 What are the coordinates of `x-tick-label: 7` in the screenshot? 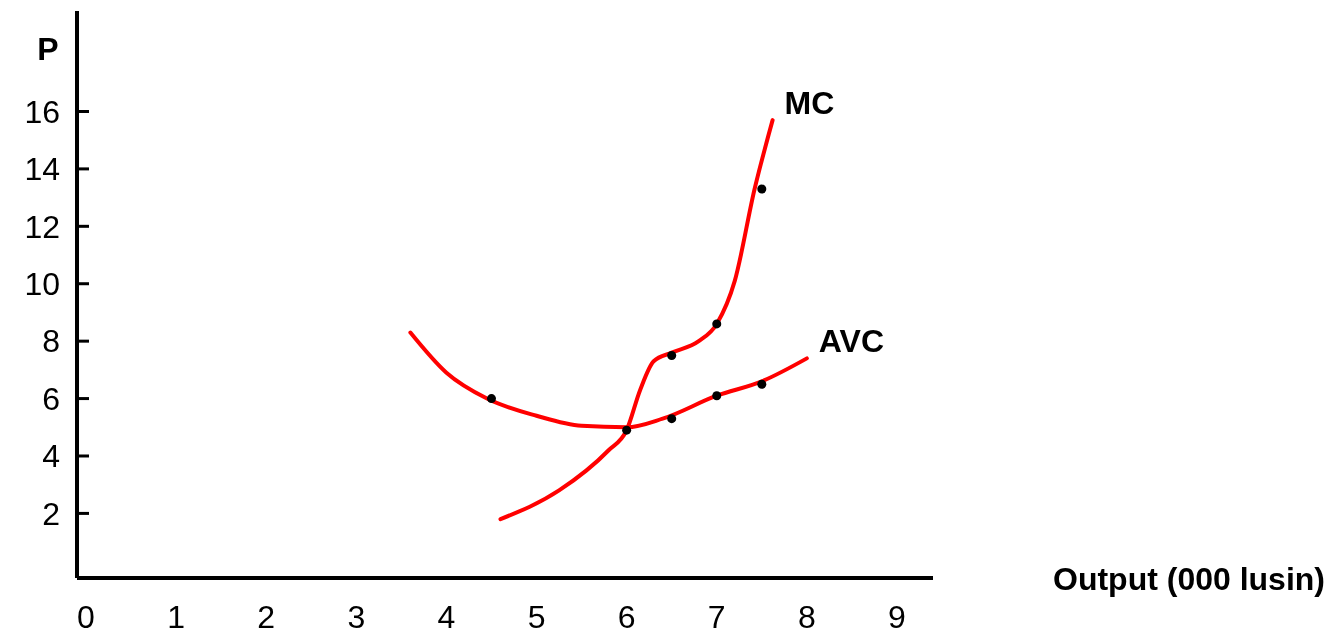 It's located at (716, 617).